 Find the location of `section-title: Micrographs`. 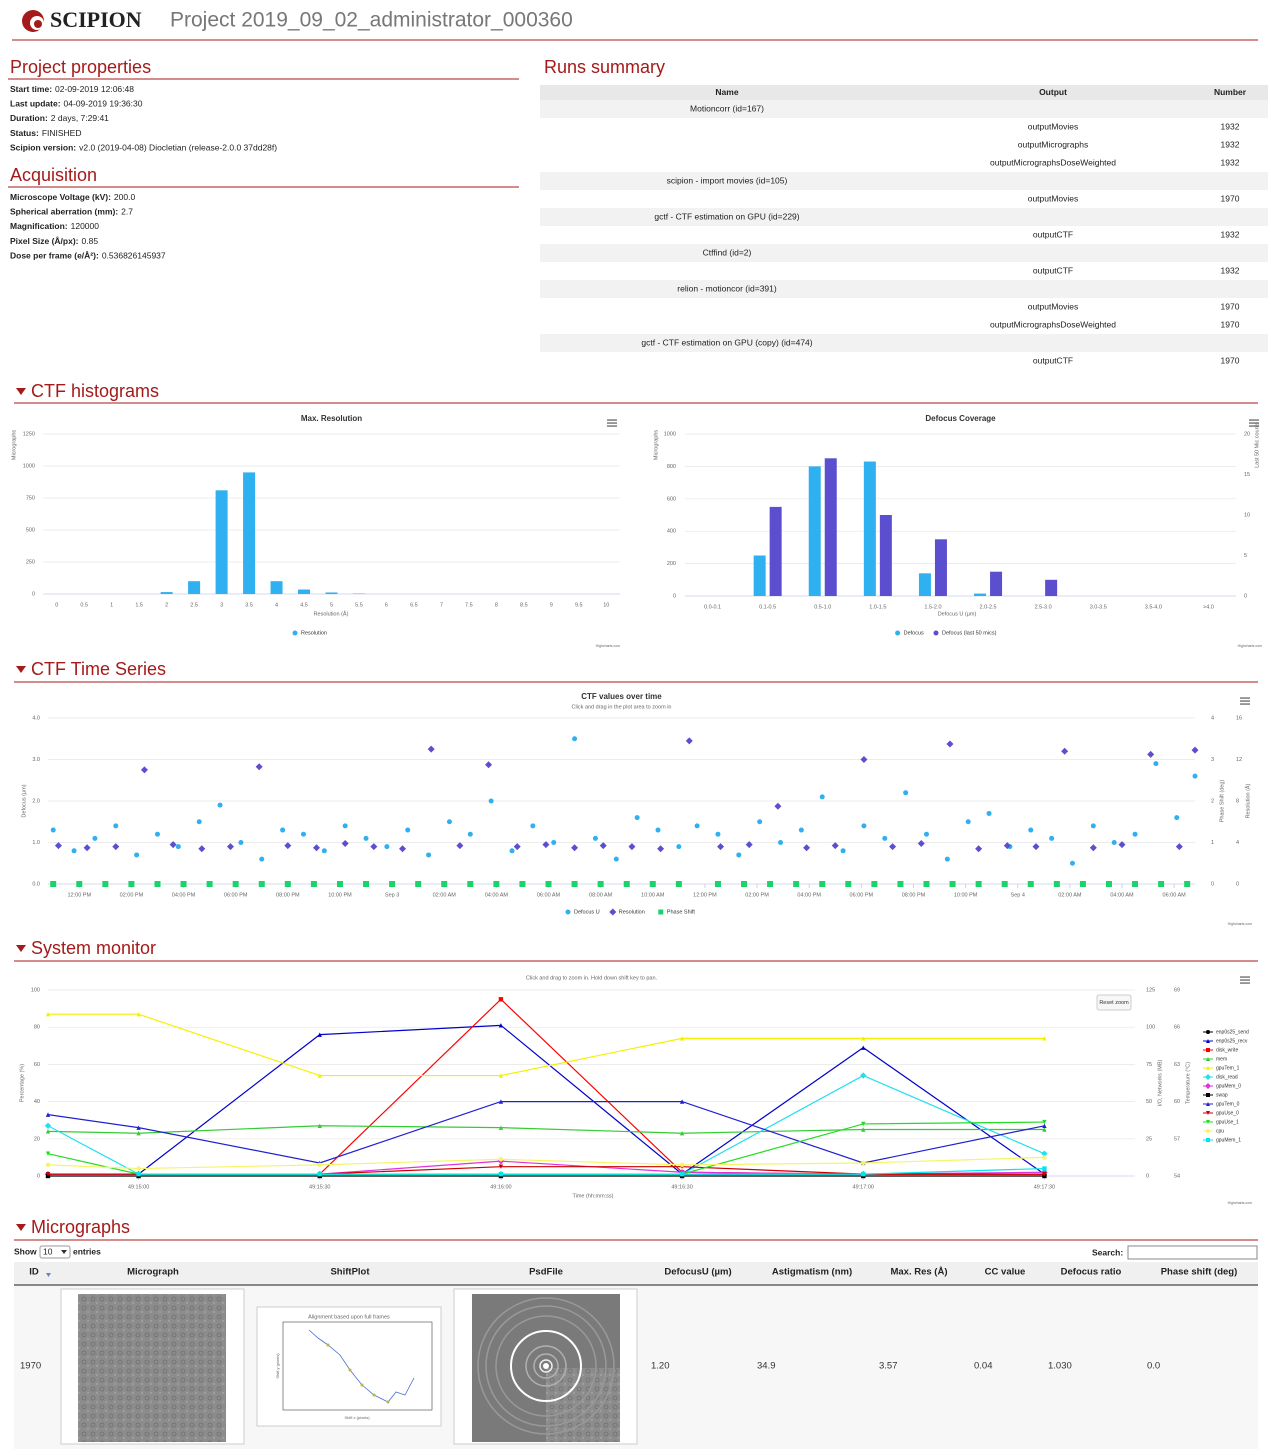

section-title: Micrographs is located at coordinates (80, 1227).